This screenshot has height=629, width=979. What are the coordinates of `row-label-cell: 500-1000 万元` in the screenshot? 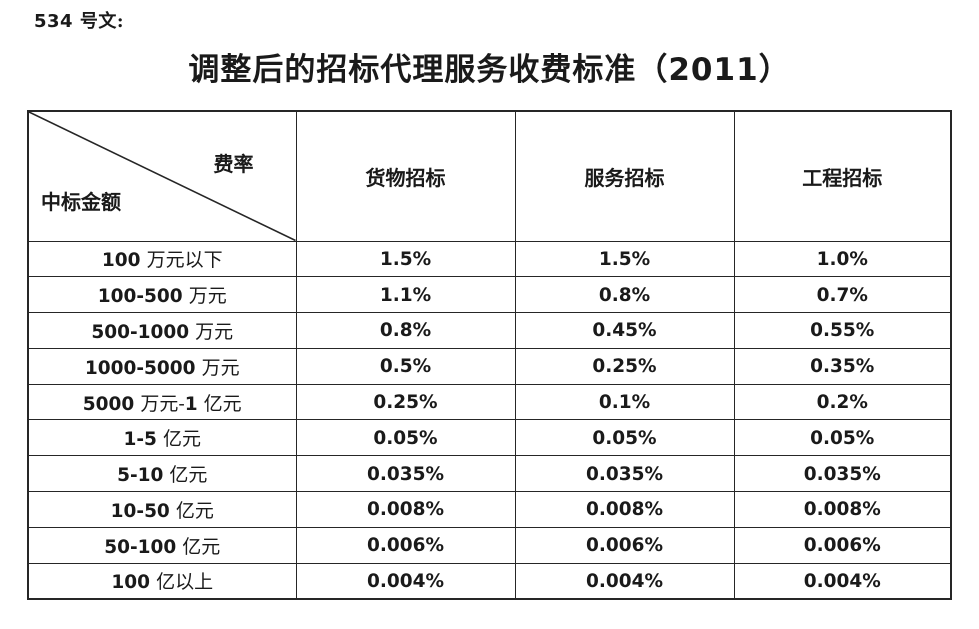 It's located at (162, 330).